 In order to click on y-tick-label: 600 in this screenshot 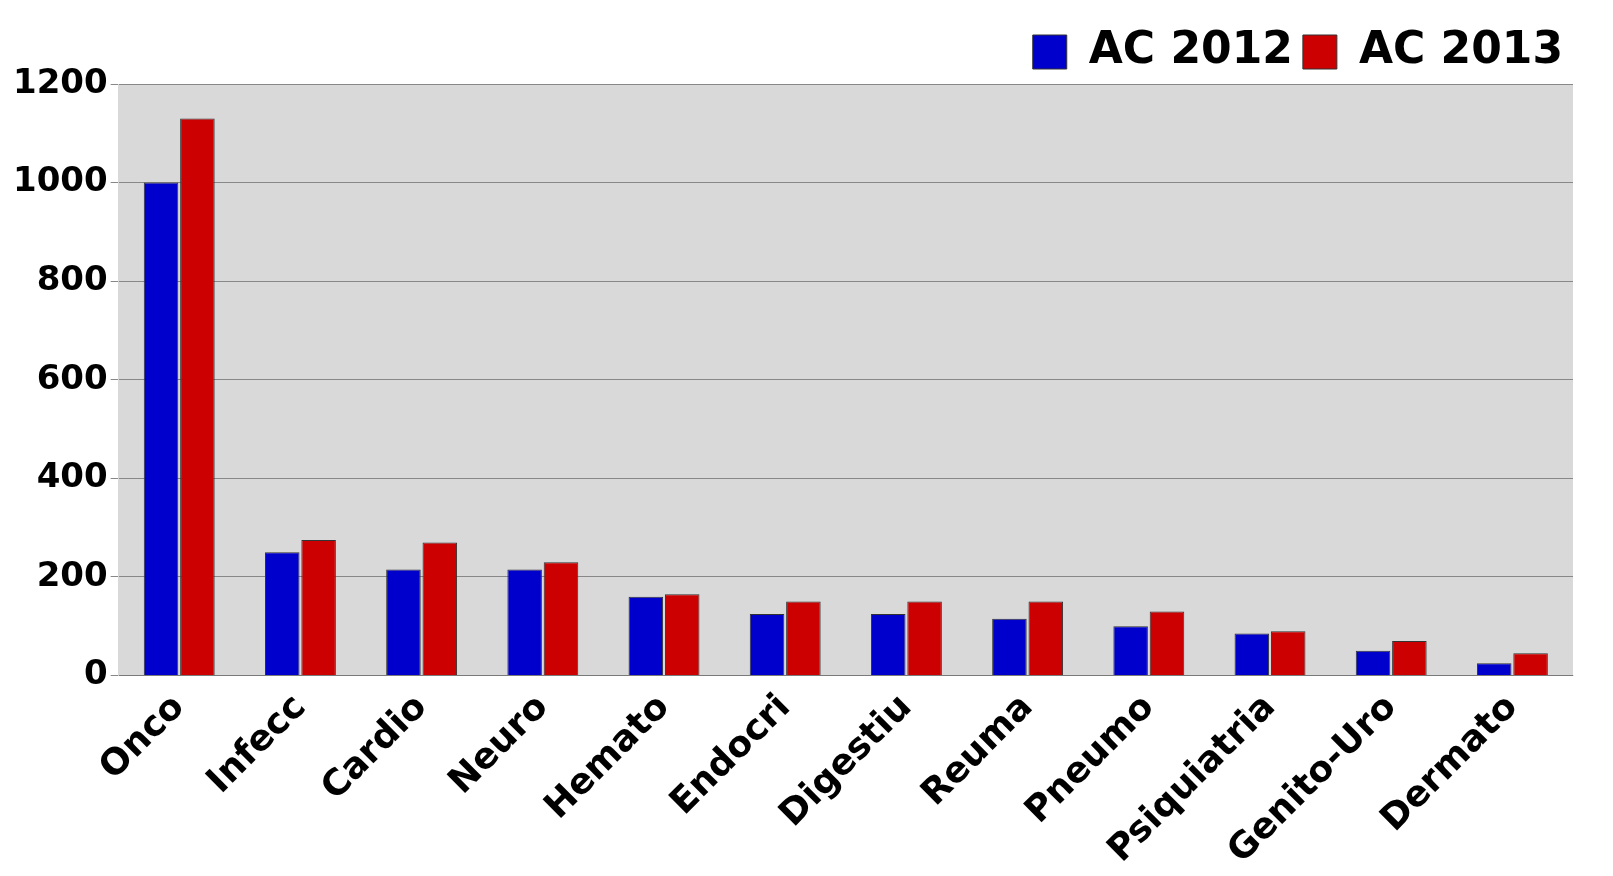, I will do `click(72, 376)`.